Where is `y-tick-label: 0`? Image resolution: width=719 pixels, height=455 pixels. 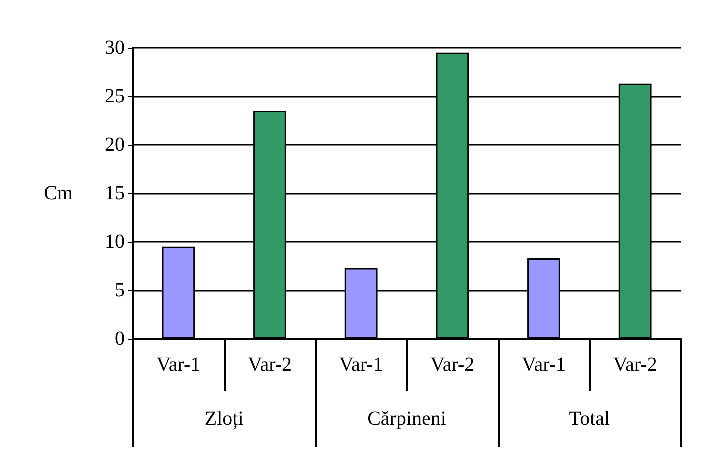
y-tick-label: 0 is located at coordinates (120, 339).